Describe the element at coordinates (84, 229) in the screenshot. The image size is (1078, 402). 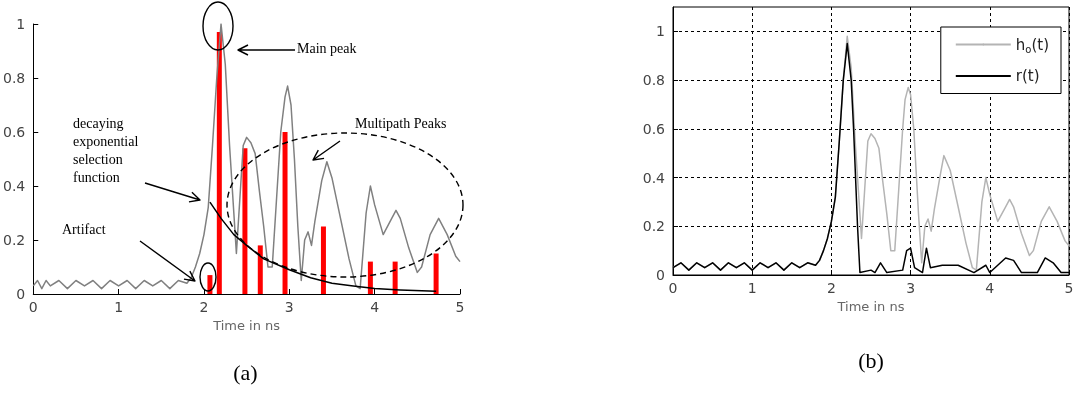
I see `annotation: Artifact` at that location.